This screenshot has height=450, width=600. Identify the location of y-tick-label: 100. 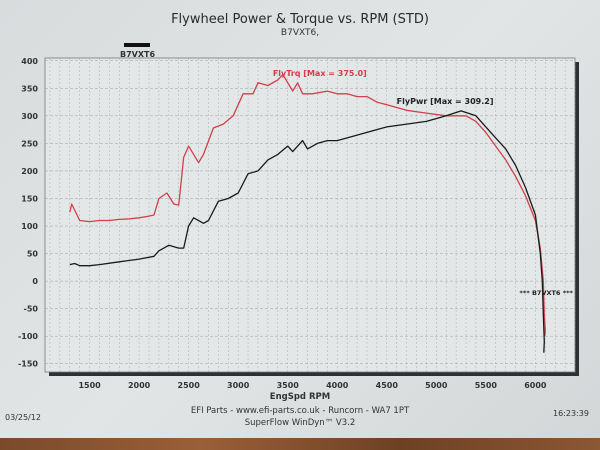
(29, 226).